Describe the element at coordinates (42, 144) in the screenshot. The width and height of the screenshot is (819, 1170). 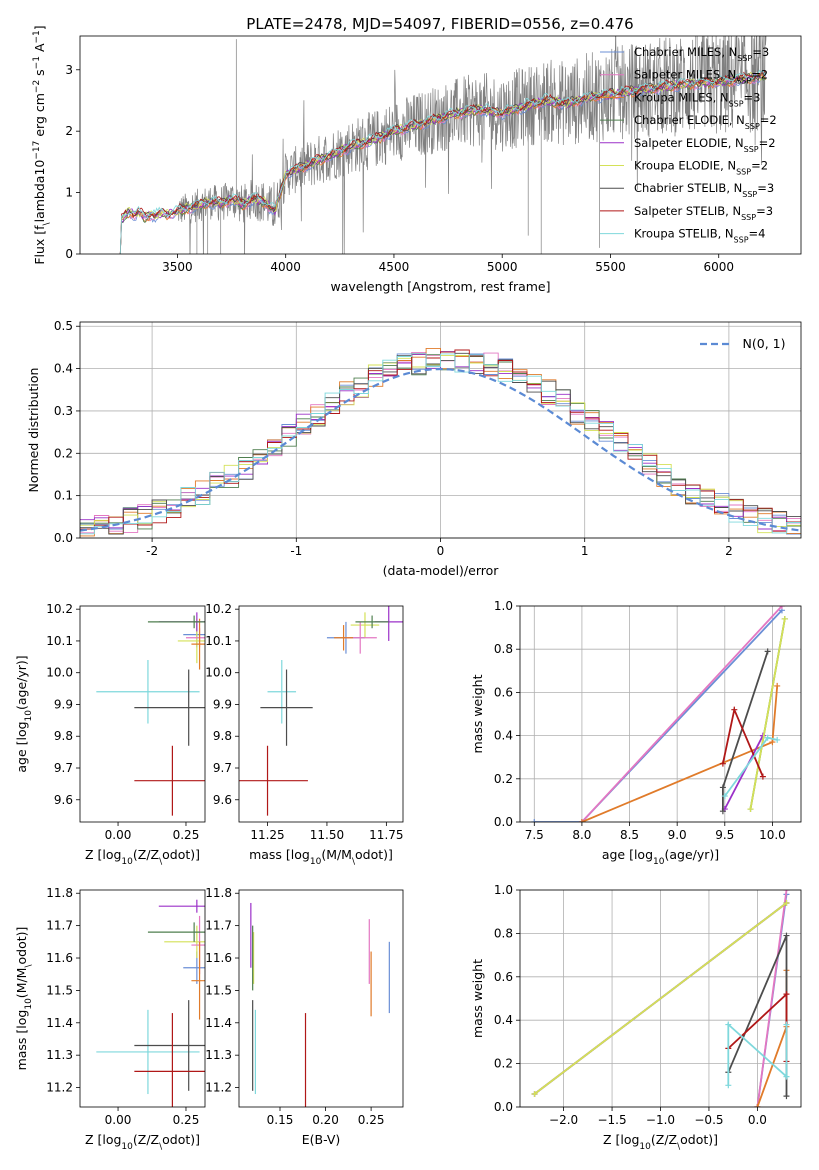
I see `y-axis-label: Flux [f\lambda10−17 erg cm−2 s−1 A−1]` at that location.